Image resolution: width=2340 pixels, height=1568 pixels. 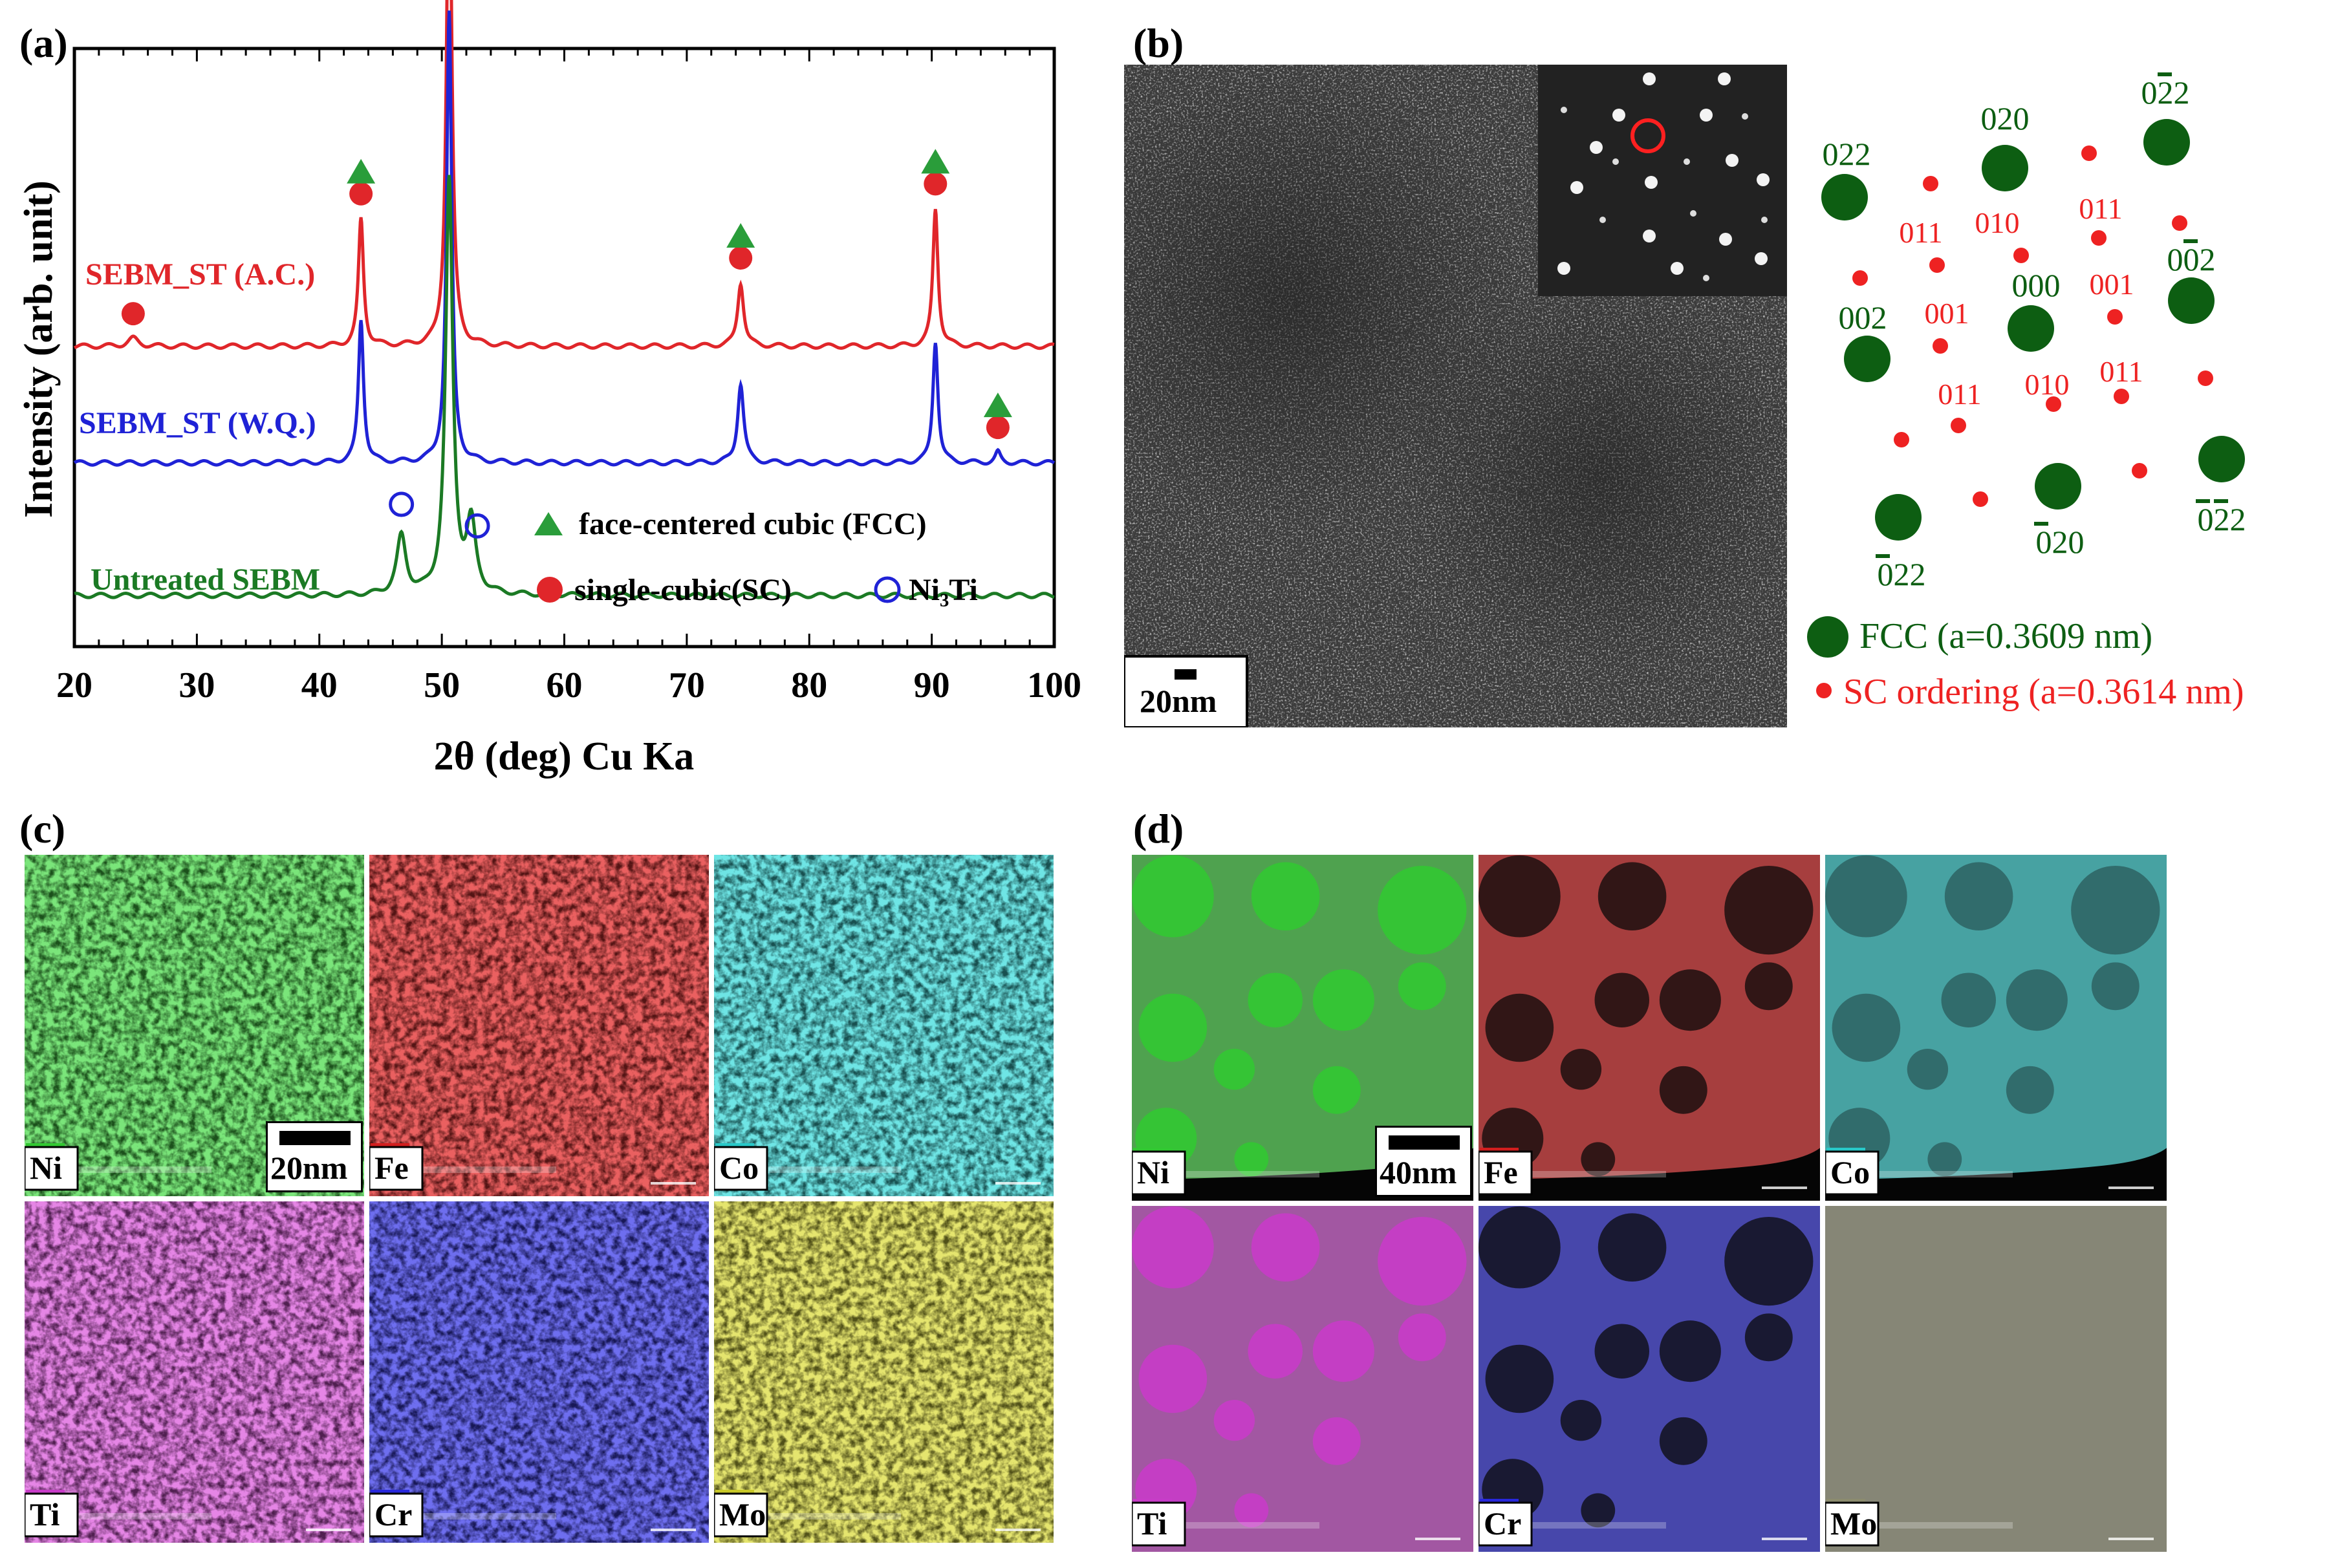 What do you see at coordinates (884, 1372) in the screenshot?
I see `eds-map-mo: Mo` at bounding box center [884, 1372].